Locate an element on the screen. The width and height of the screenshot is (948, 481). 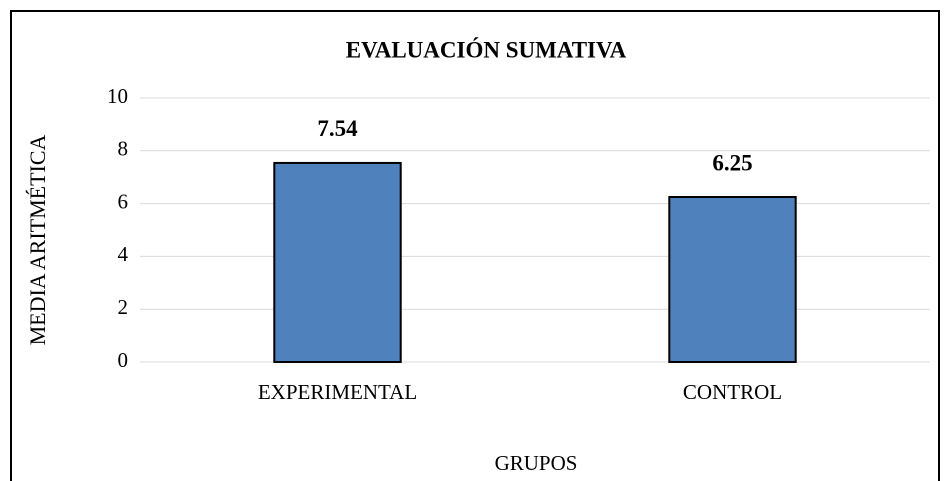
y-tick-label: 8 is located at coordinates (123, 149).